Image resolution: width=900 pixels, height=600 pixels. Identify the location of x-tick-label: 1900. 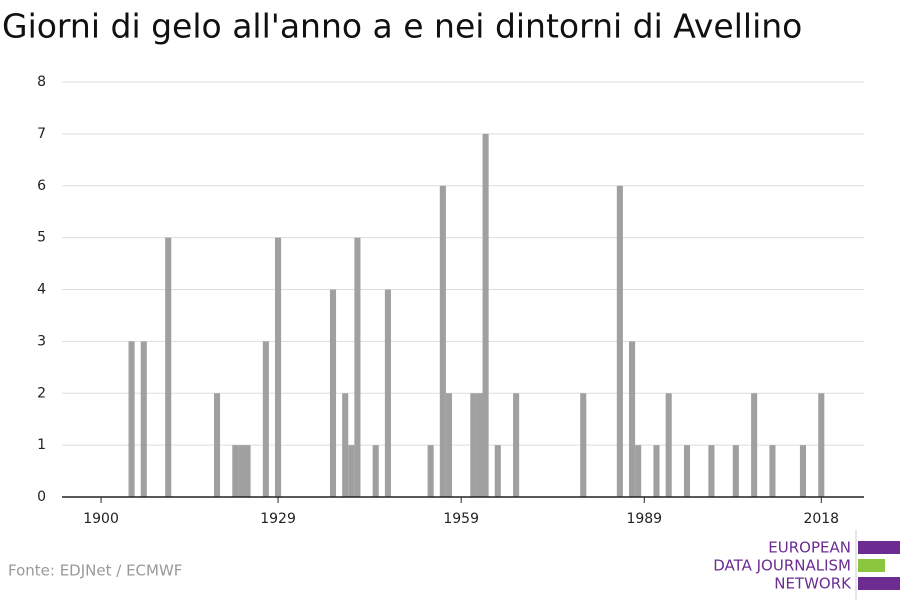
(101, 519).